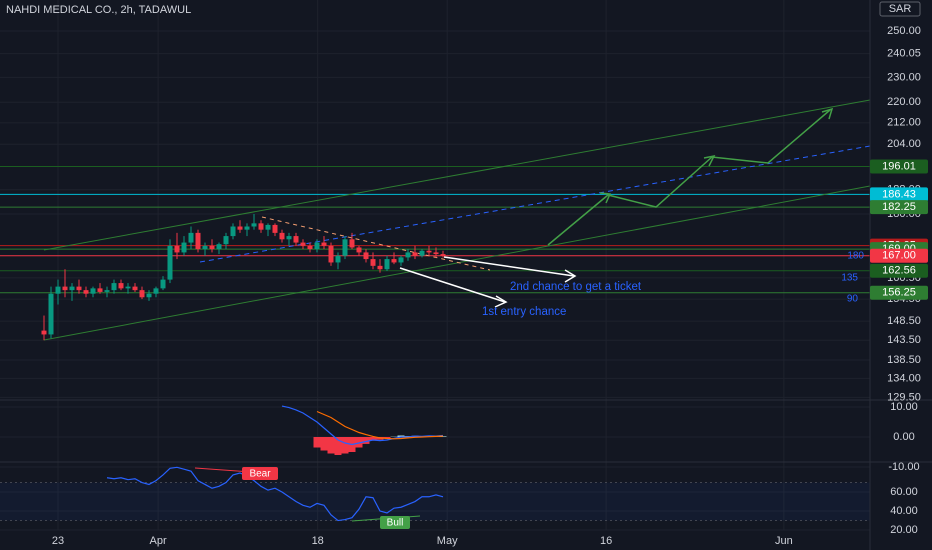  Describe the element at coordinates (447, 541) in the screenshot. I see `x-tick-label: May` at that location.